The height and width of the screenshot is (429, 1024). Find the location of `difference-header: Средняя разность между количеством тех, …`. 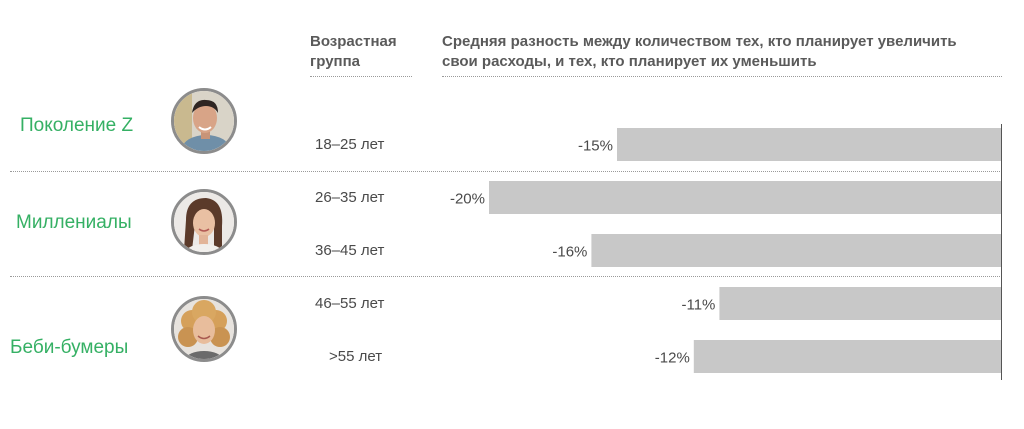

difference-header: Средняя разность между количеством тех, … is located at coordinates (699, 52).